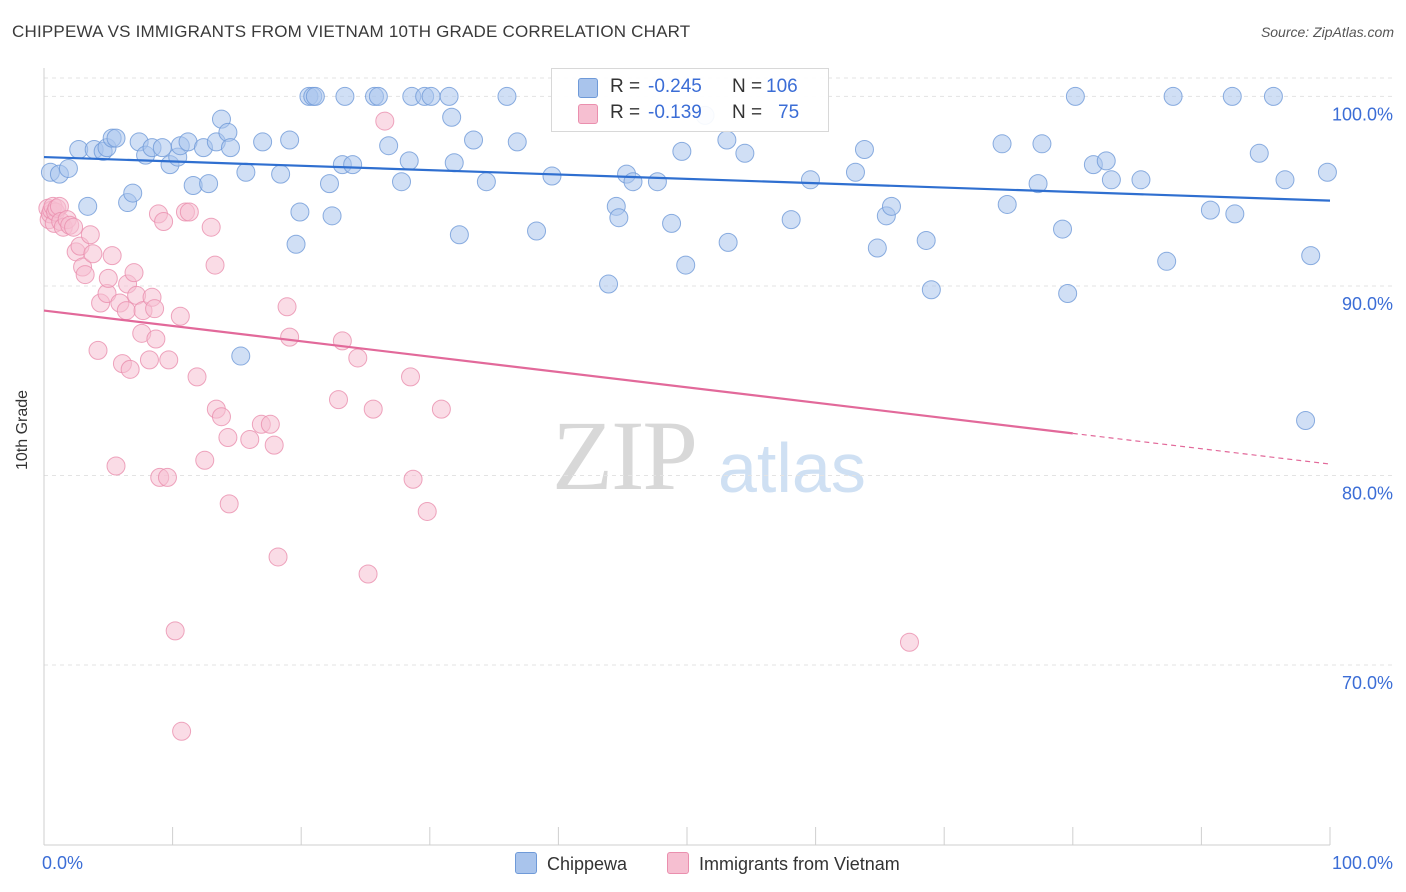  I want to click on n-value: 75, so click(789, 112).